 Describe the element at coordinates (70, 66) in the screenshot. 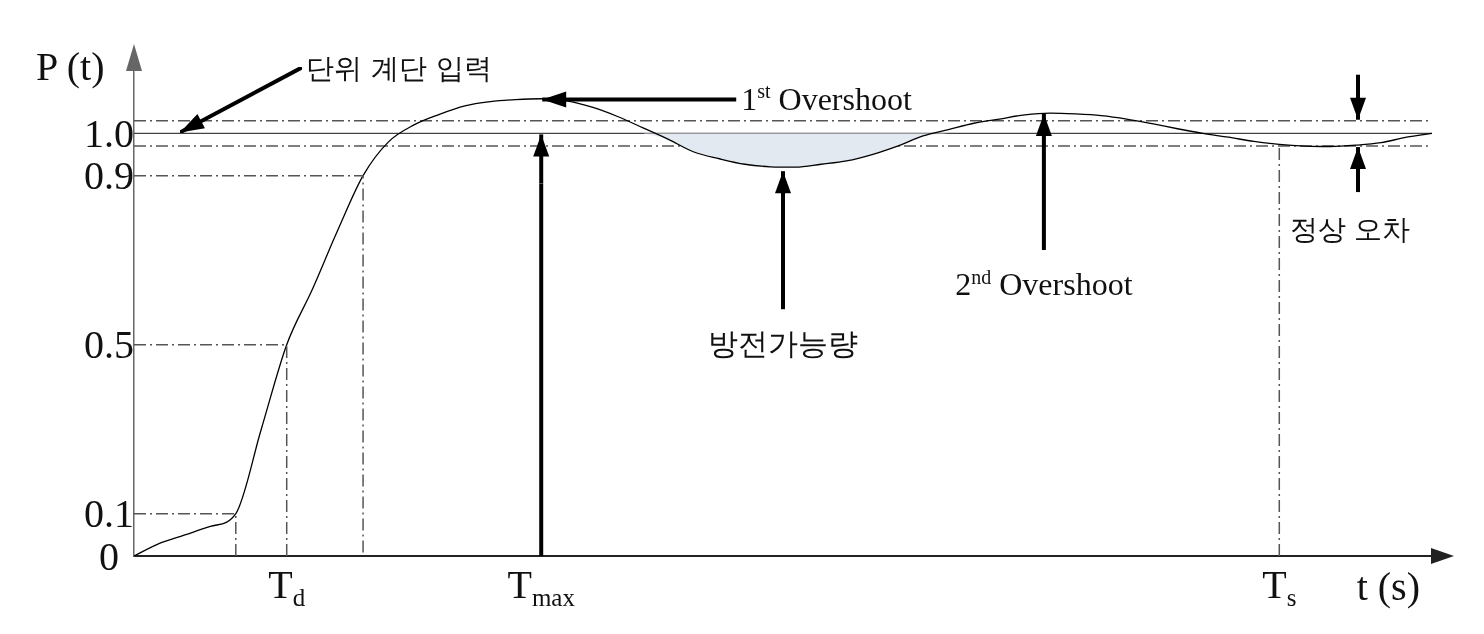

I see `y-axis-title: P (t)` at that location.